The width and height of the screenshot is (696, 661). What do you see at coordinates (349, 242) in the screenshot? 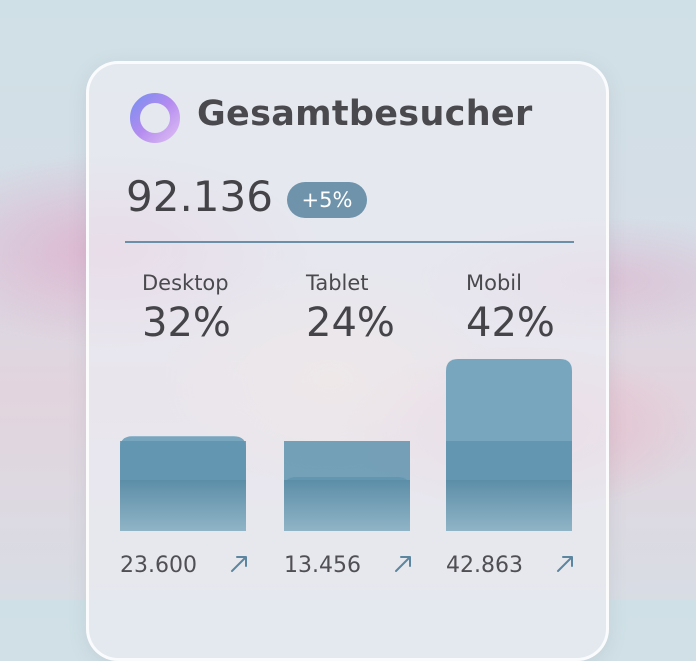
I see `divider` at bounding box center [349, 242].